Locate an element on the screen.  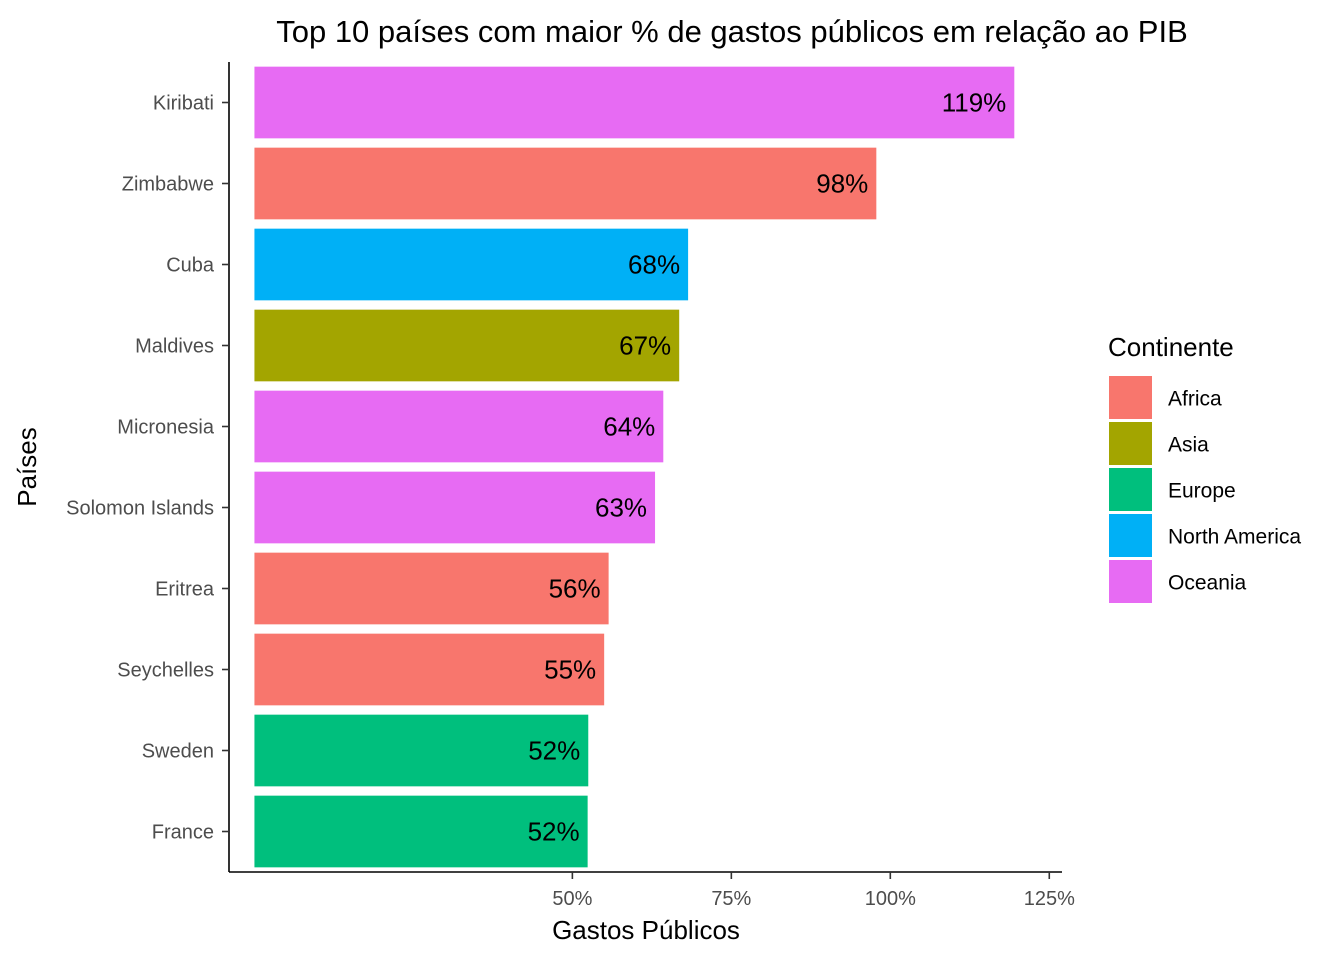
legend-label: Asia is located at coordinates (1188, 445).